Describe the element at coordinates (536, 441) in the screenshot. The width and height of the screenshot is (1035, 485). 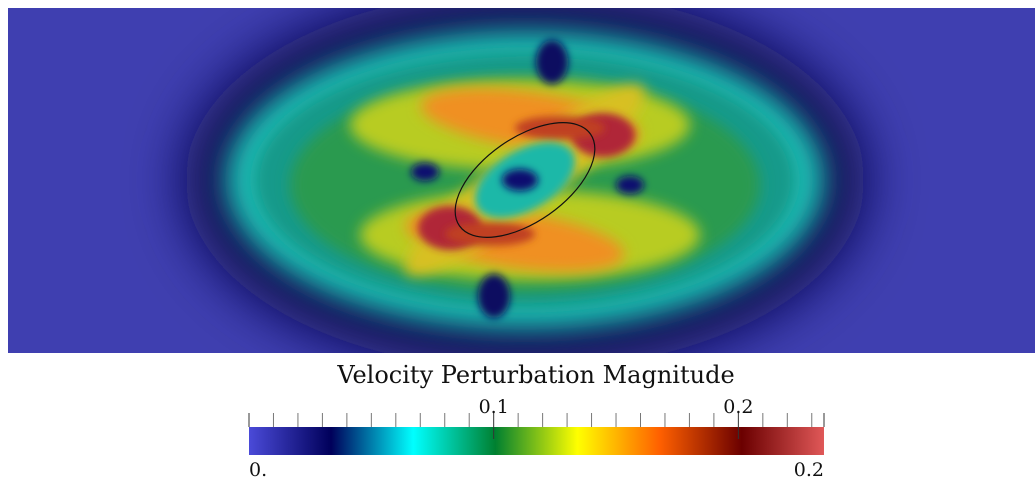
I see `colorbar-gradient` at that location.